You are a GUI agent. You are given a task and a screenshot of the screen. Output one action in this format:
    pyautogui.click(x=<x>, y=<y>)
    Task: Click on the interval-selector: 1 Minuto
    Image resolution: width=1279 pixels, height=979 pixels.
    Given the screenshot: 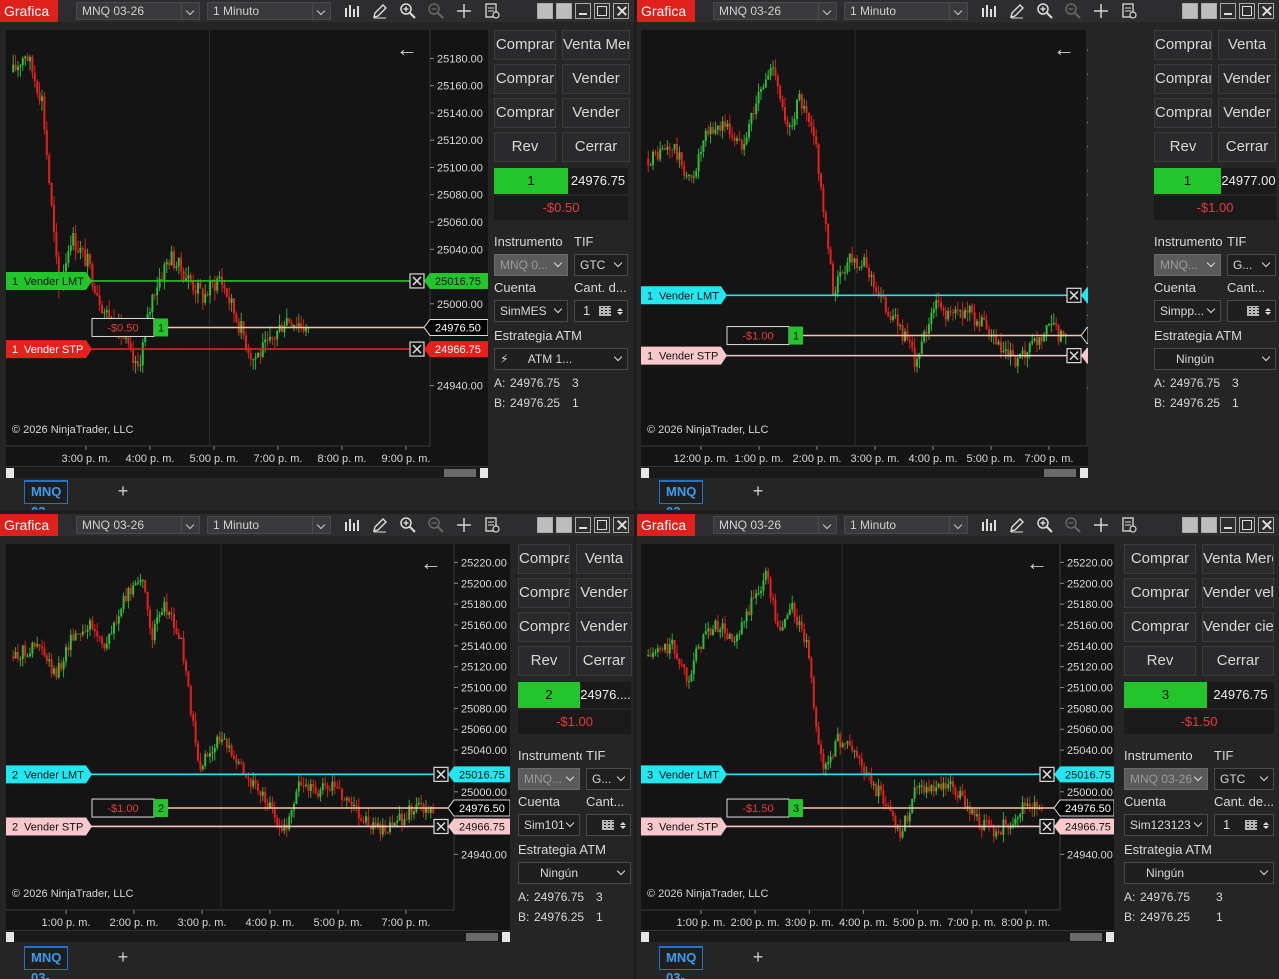 What is the action you would take?
    pyautogui.click(x=906, y=11)
    